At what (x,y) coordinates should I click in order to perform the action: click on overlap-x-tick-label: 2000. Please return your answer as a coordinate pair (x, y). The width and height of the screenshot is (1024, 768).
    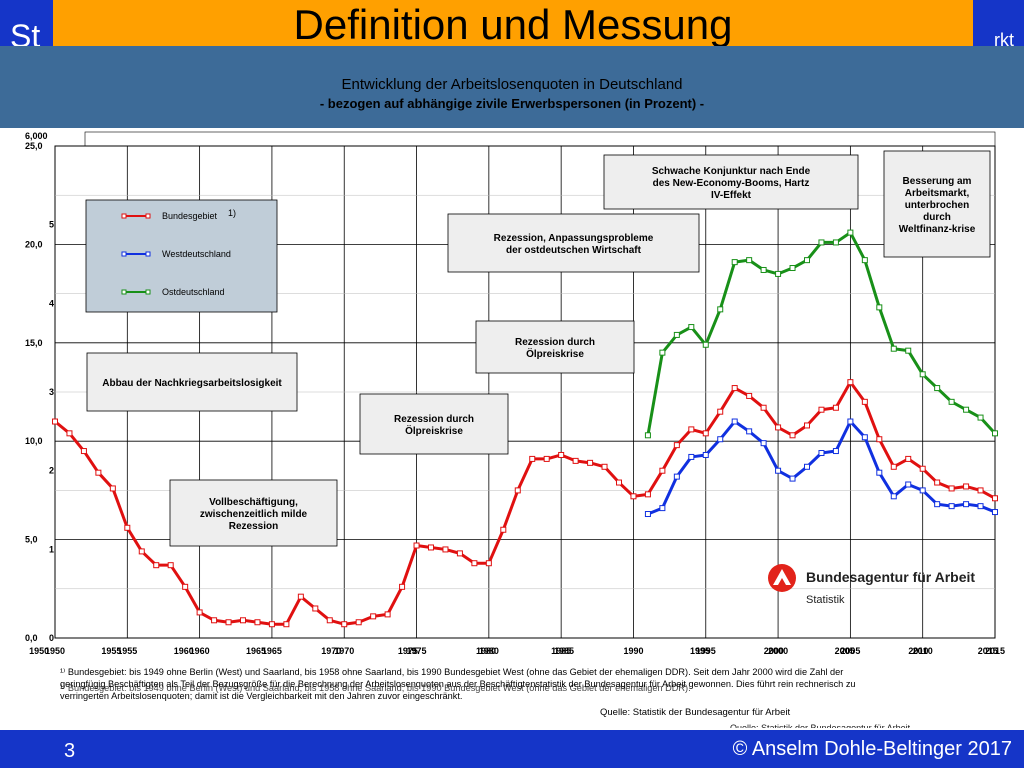
    Looking at the image, I should click on (774, 651).